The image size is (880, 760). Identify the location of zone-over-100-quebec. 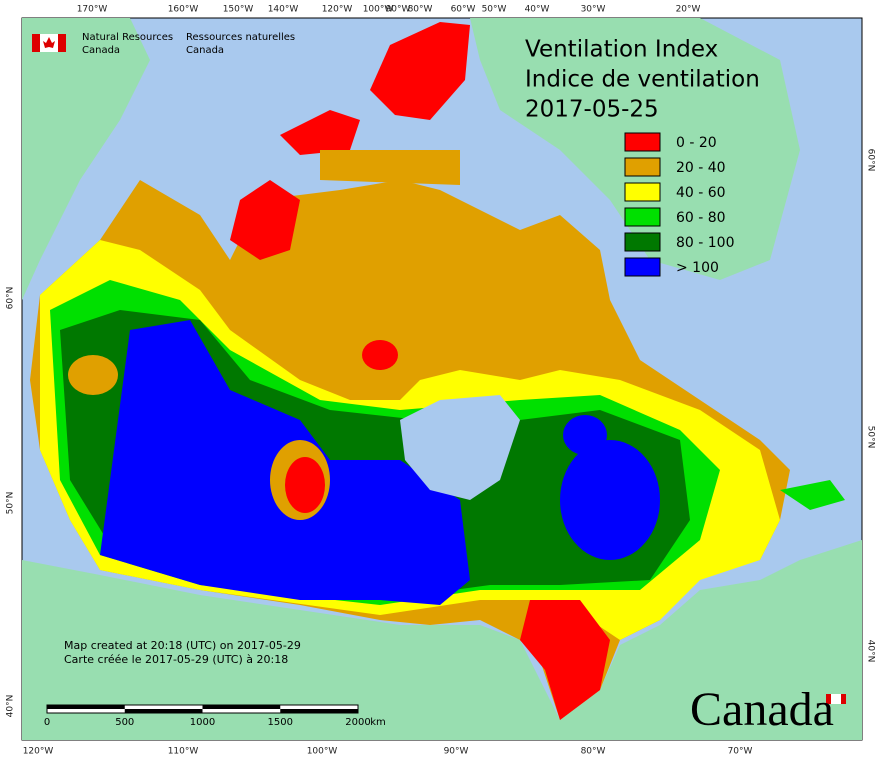
(610, 500).